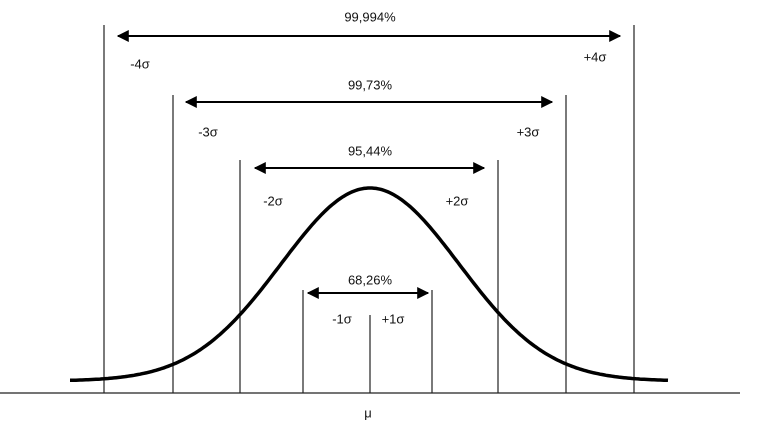 This screenshot has height=445, width=768. What do you see at coordinates (595, 56) in the screenshot?
I see `sigma-label: +4σ` at bounding box center [595, 56].